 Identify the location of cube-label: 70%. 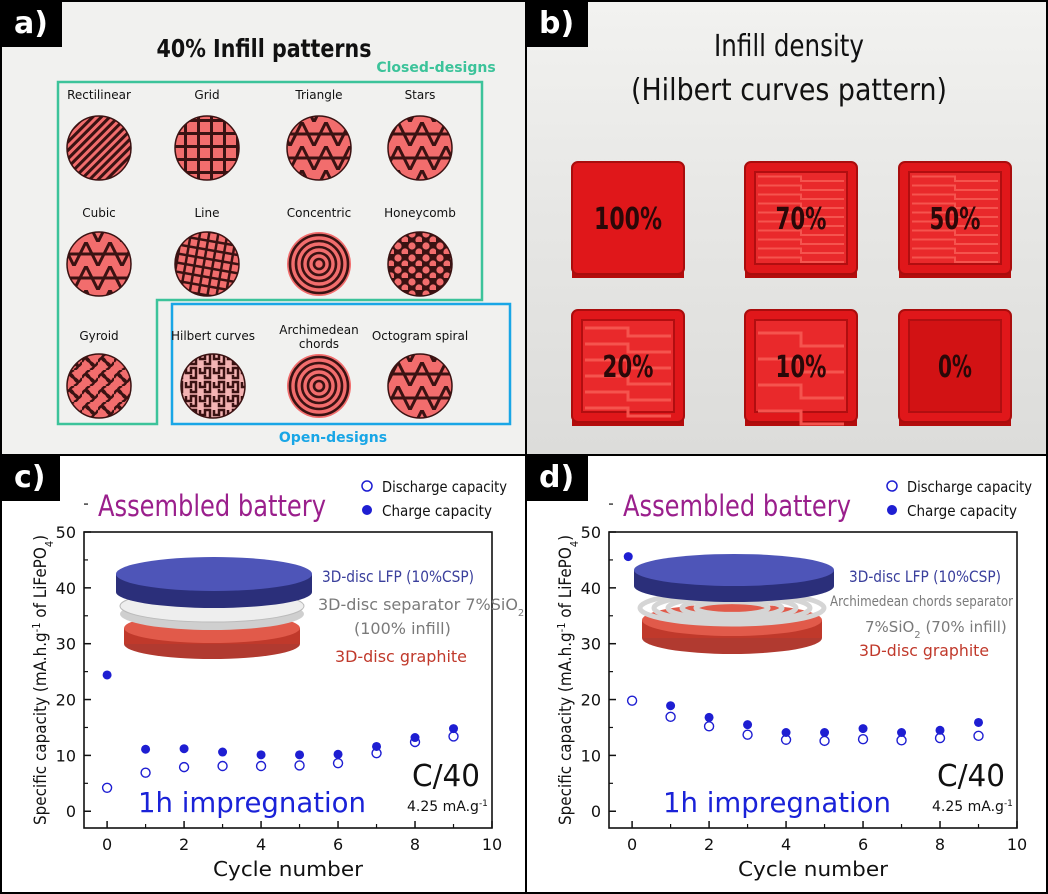
(801, 219).